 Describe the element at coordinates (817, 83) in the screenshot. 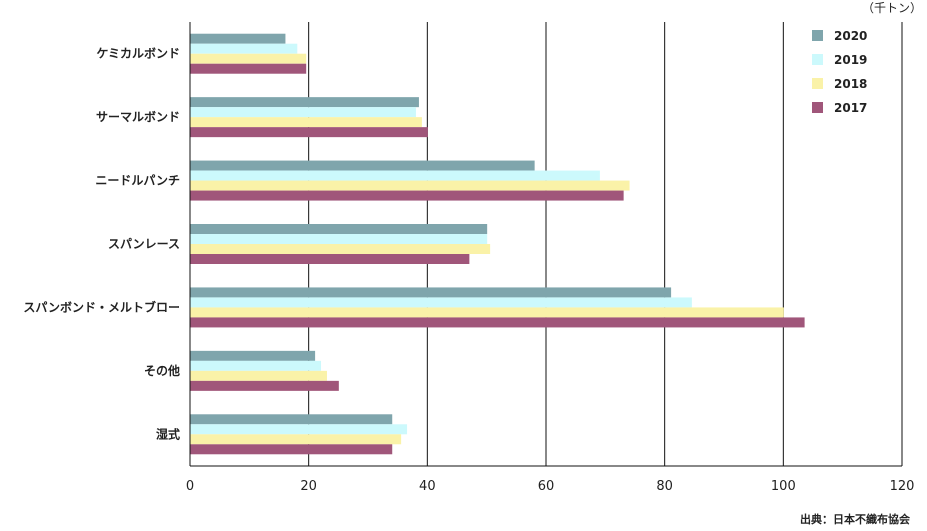

I see `legend-swatch-2018` at that location.